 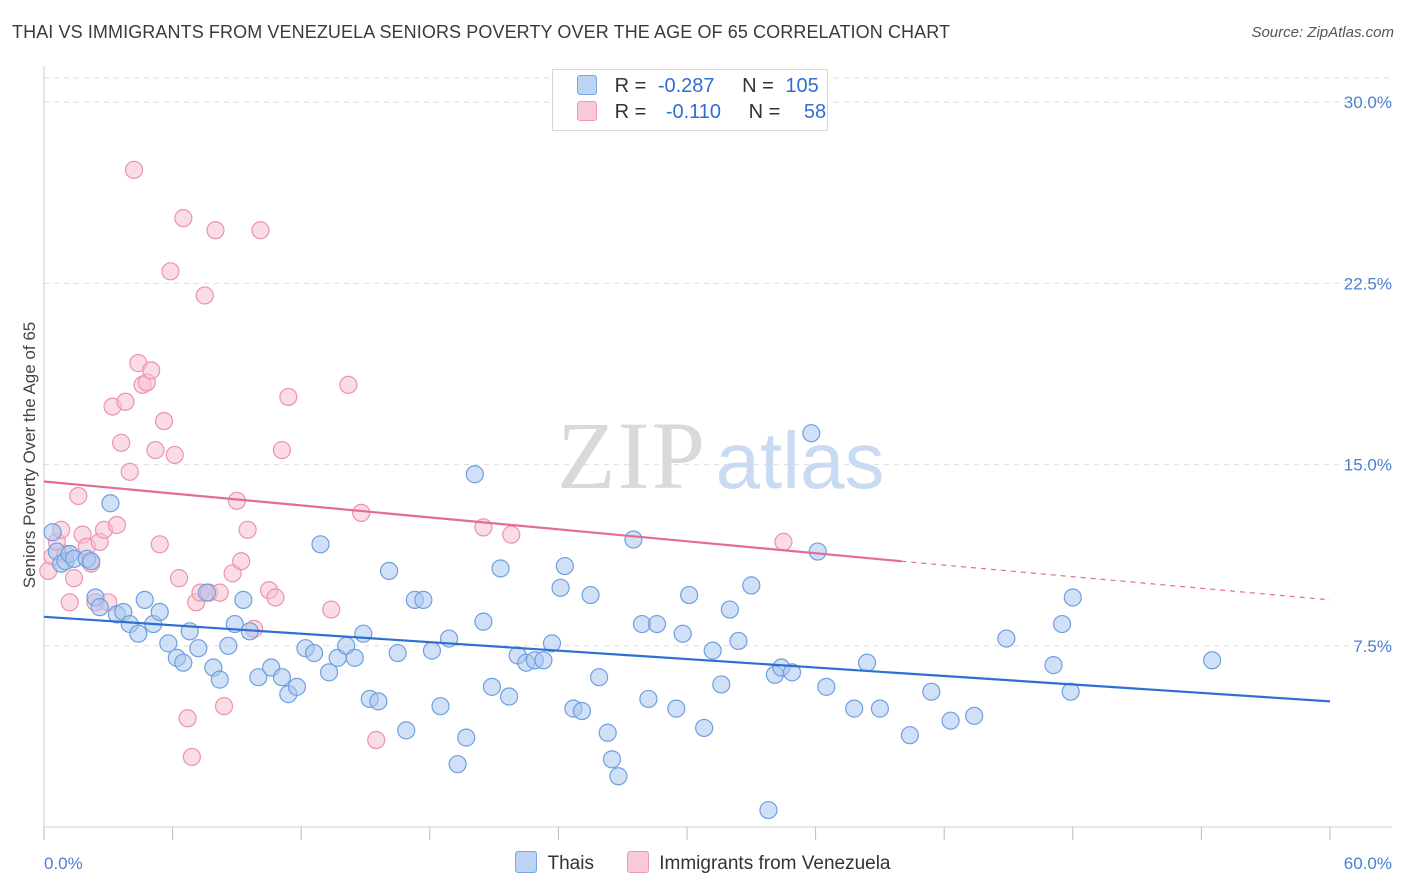 I want to click on legend-item-thais: Thais, so click(x=554, y=863).